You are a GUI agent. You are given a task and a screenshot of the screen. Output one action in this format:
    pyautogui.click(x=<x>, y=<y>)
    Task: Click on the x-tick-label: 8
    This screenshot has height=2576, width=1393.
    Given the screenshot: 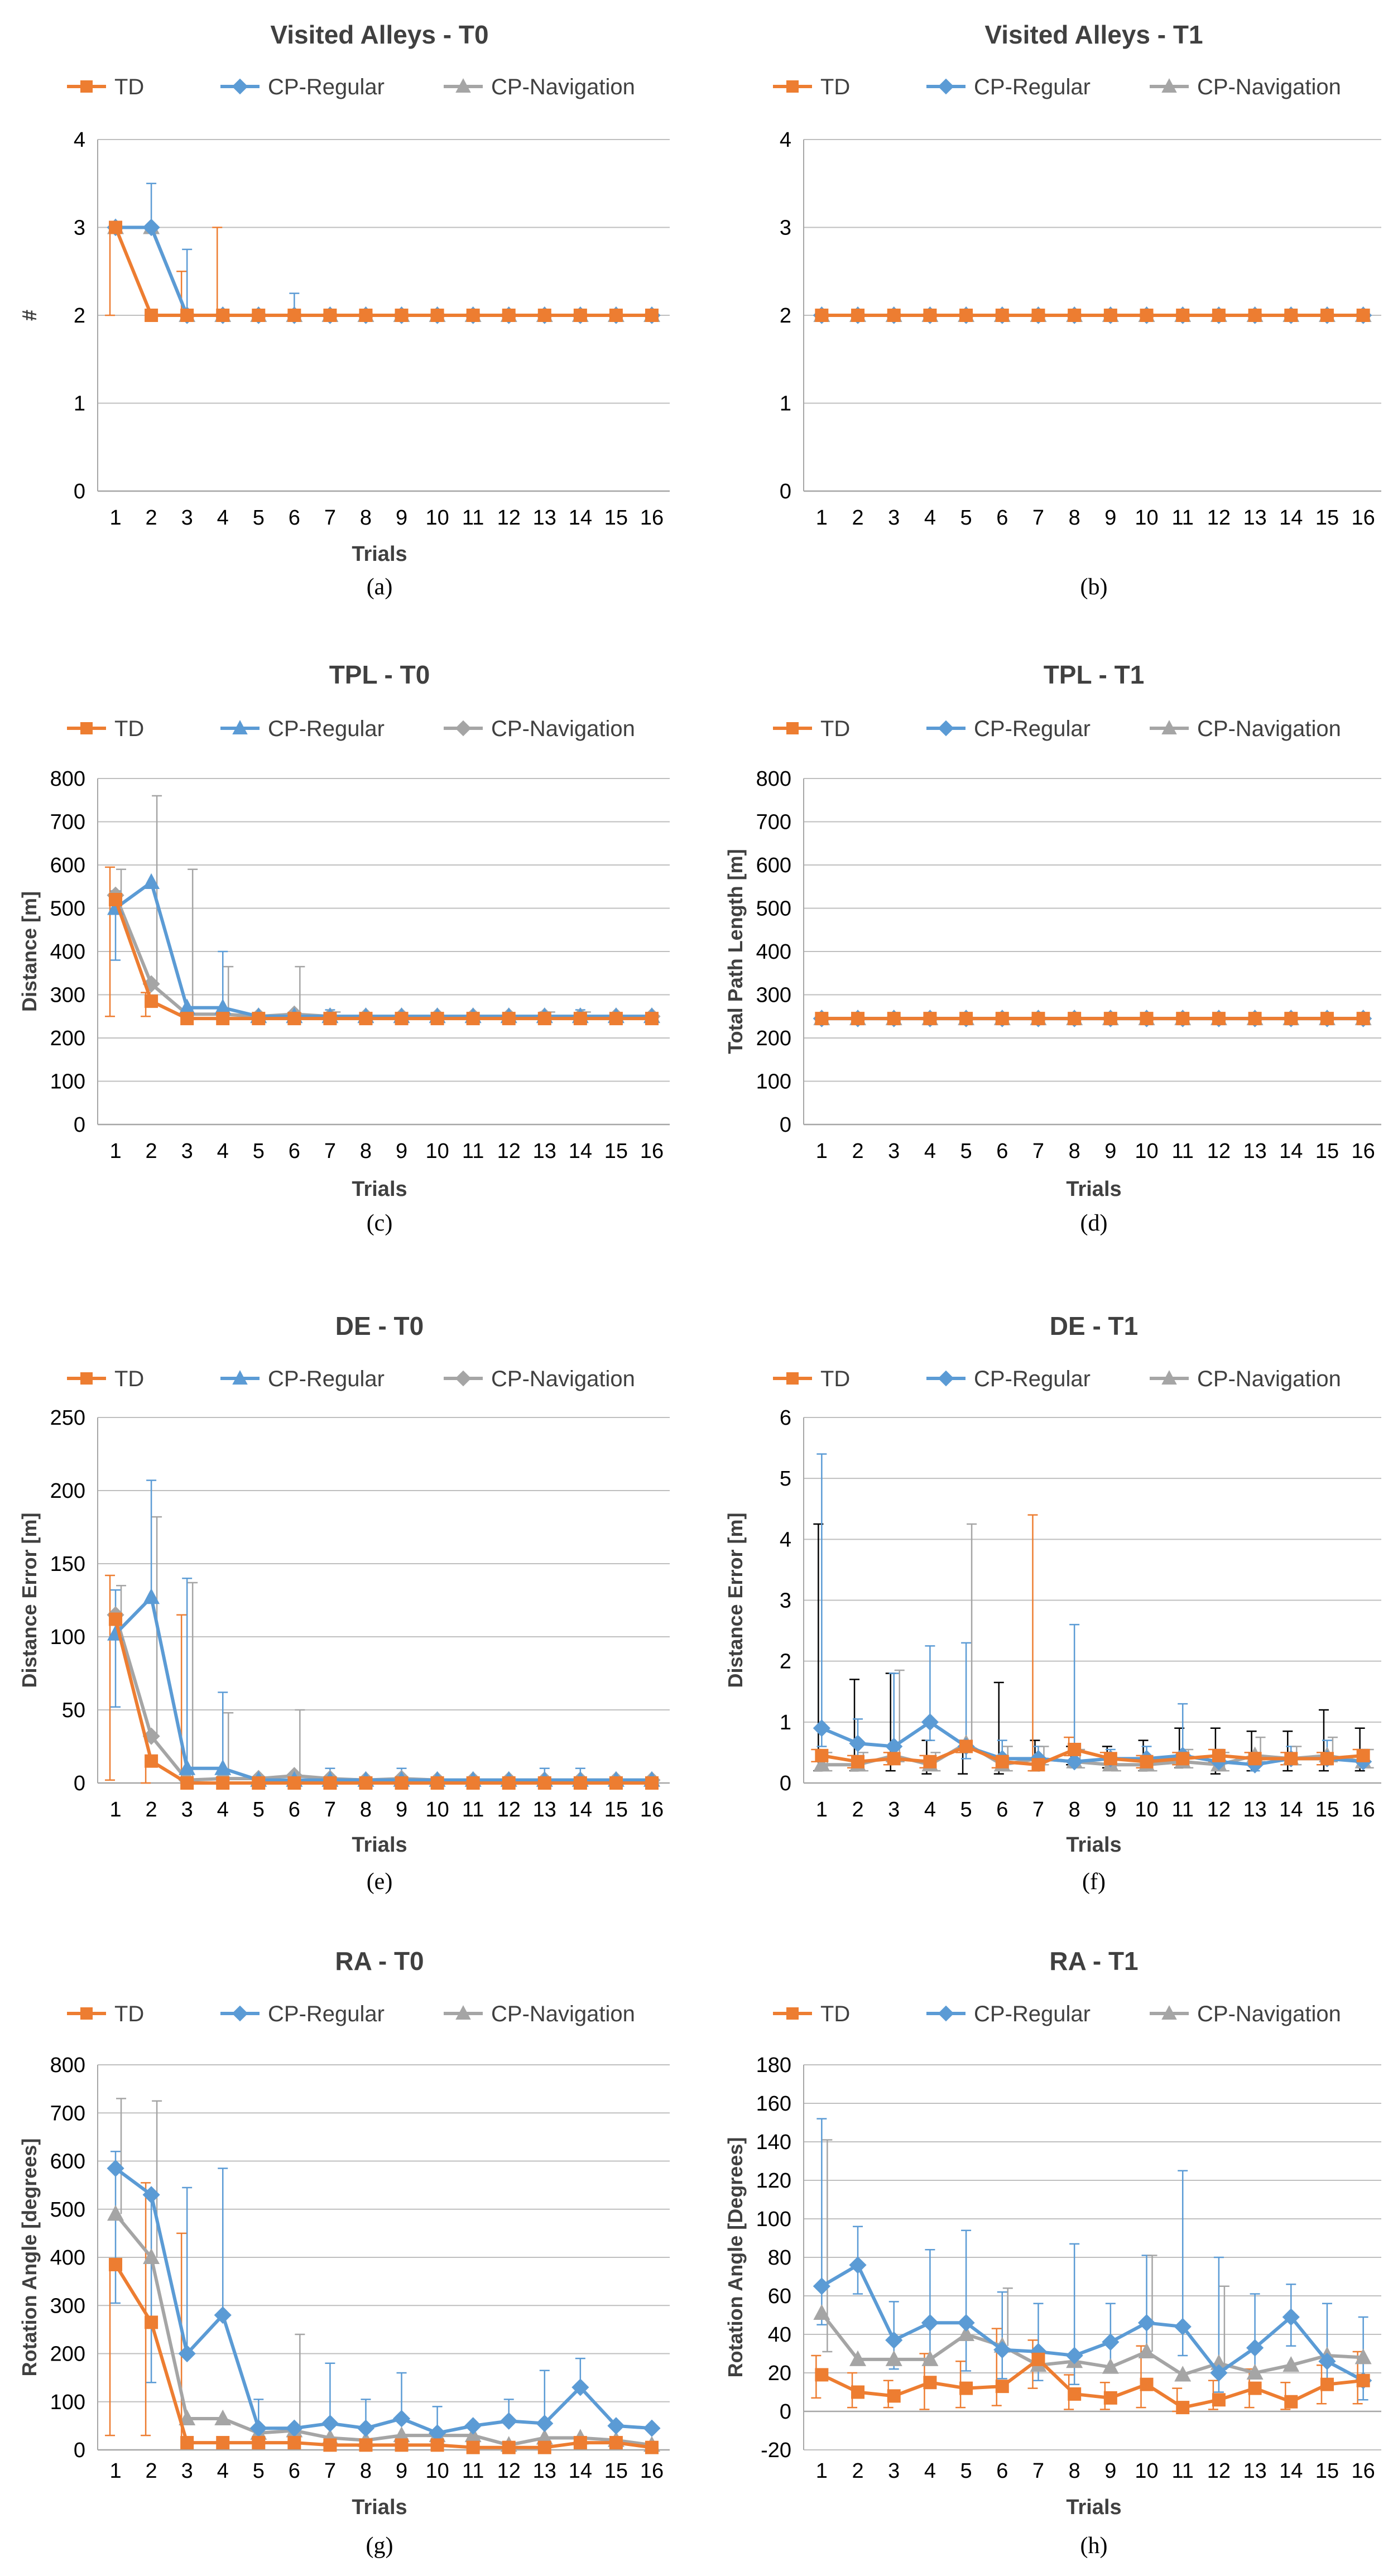 What is the action you would take?
    pyautogui.click(x=1074, y=2471)
    